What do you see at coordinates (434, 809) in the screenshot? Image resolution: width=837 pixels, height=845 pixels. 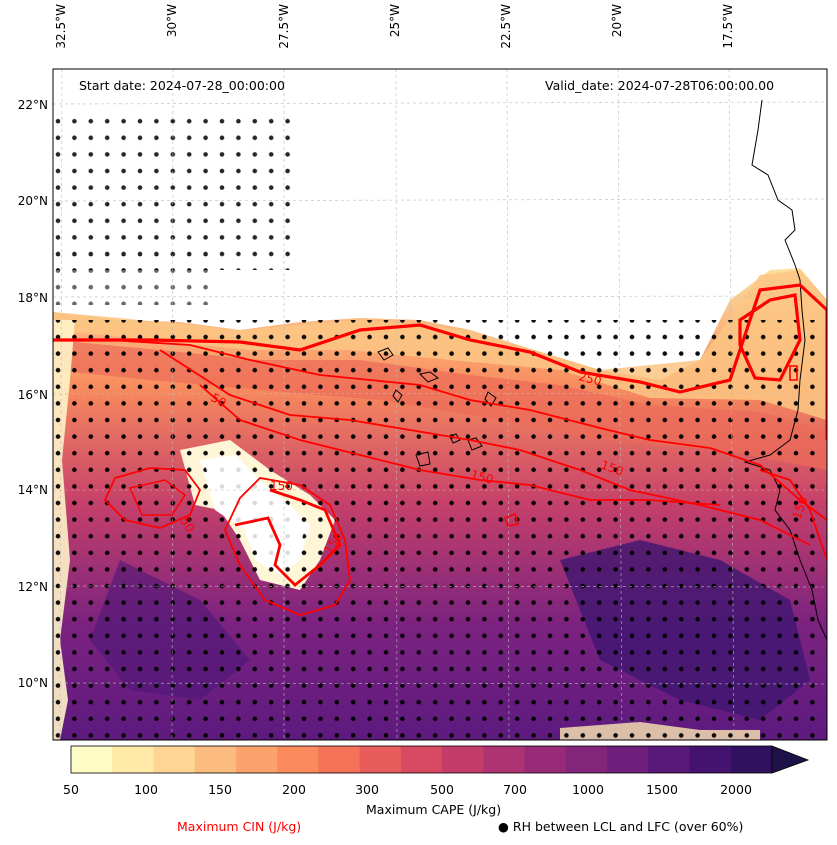 I see `colorbar-label: Maximum CAPE (J/kg)` at bounding box center [434, 809].